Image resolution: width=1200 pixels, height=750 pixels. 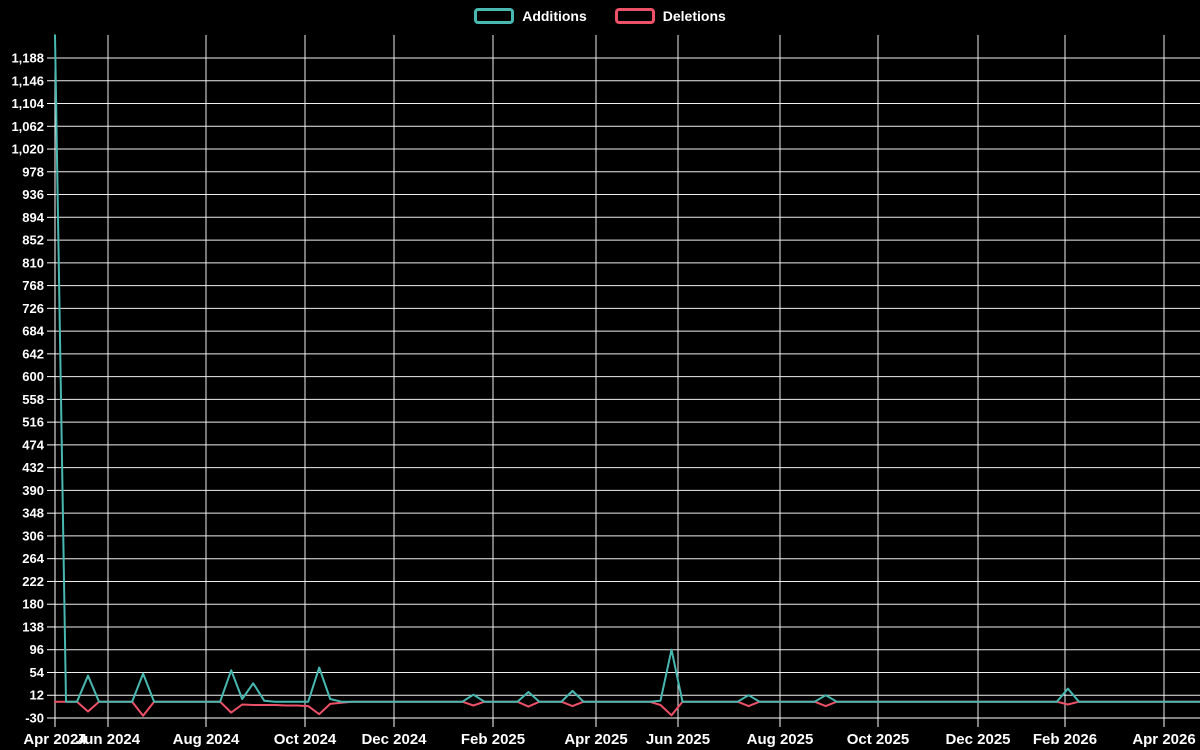 What do you see at coordinates (1065, 739) in the screenshot?
I see `x-axis-label: Feb 2026` at bounding box center [1065, 739].